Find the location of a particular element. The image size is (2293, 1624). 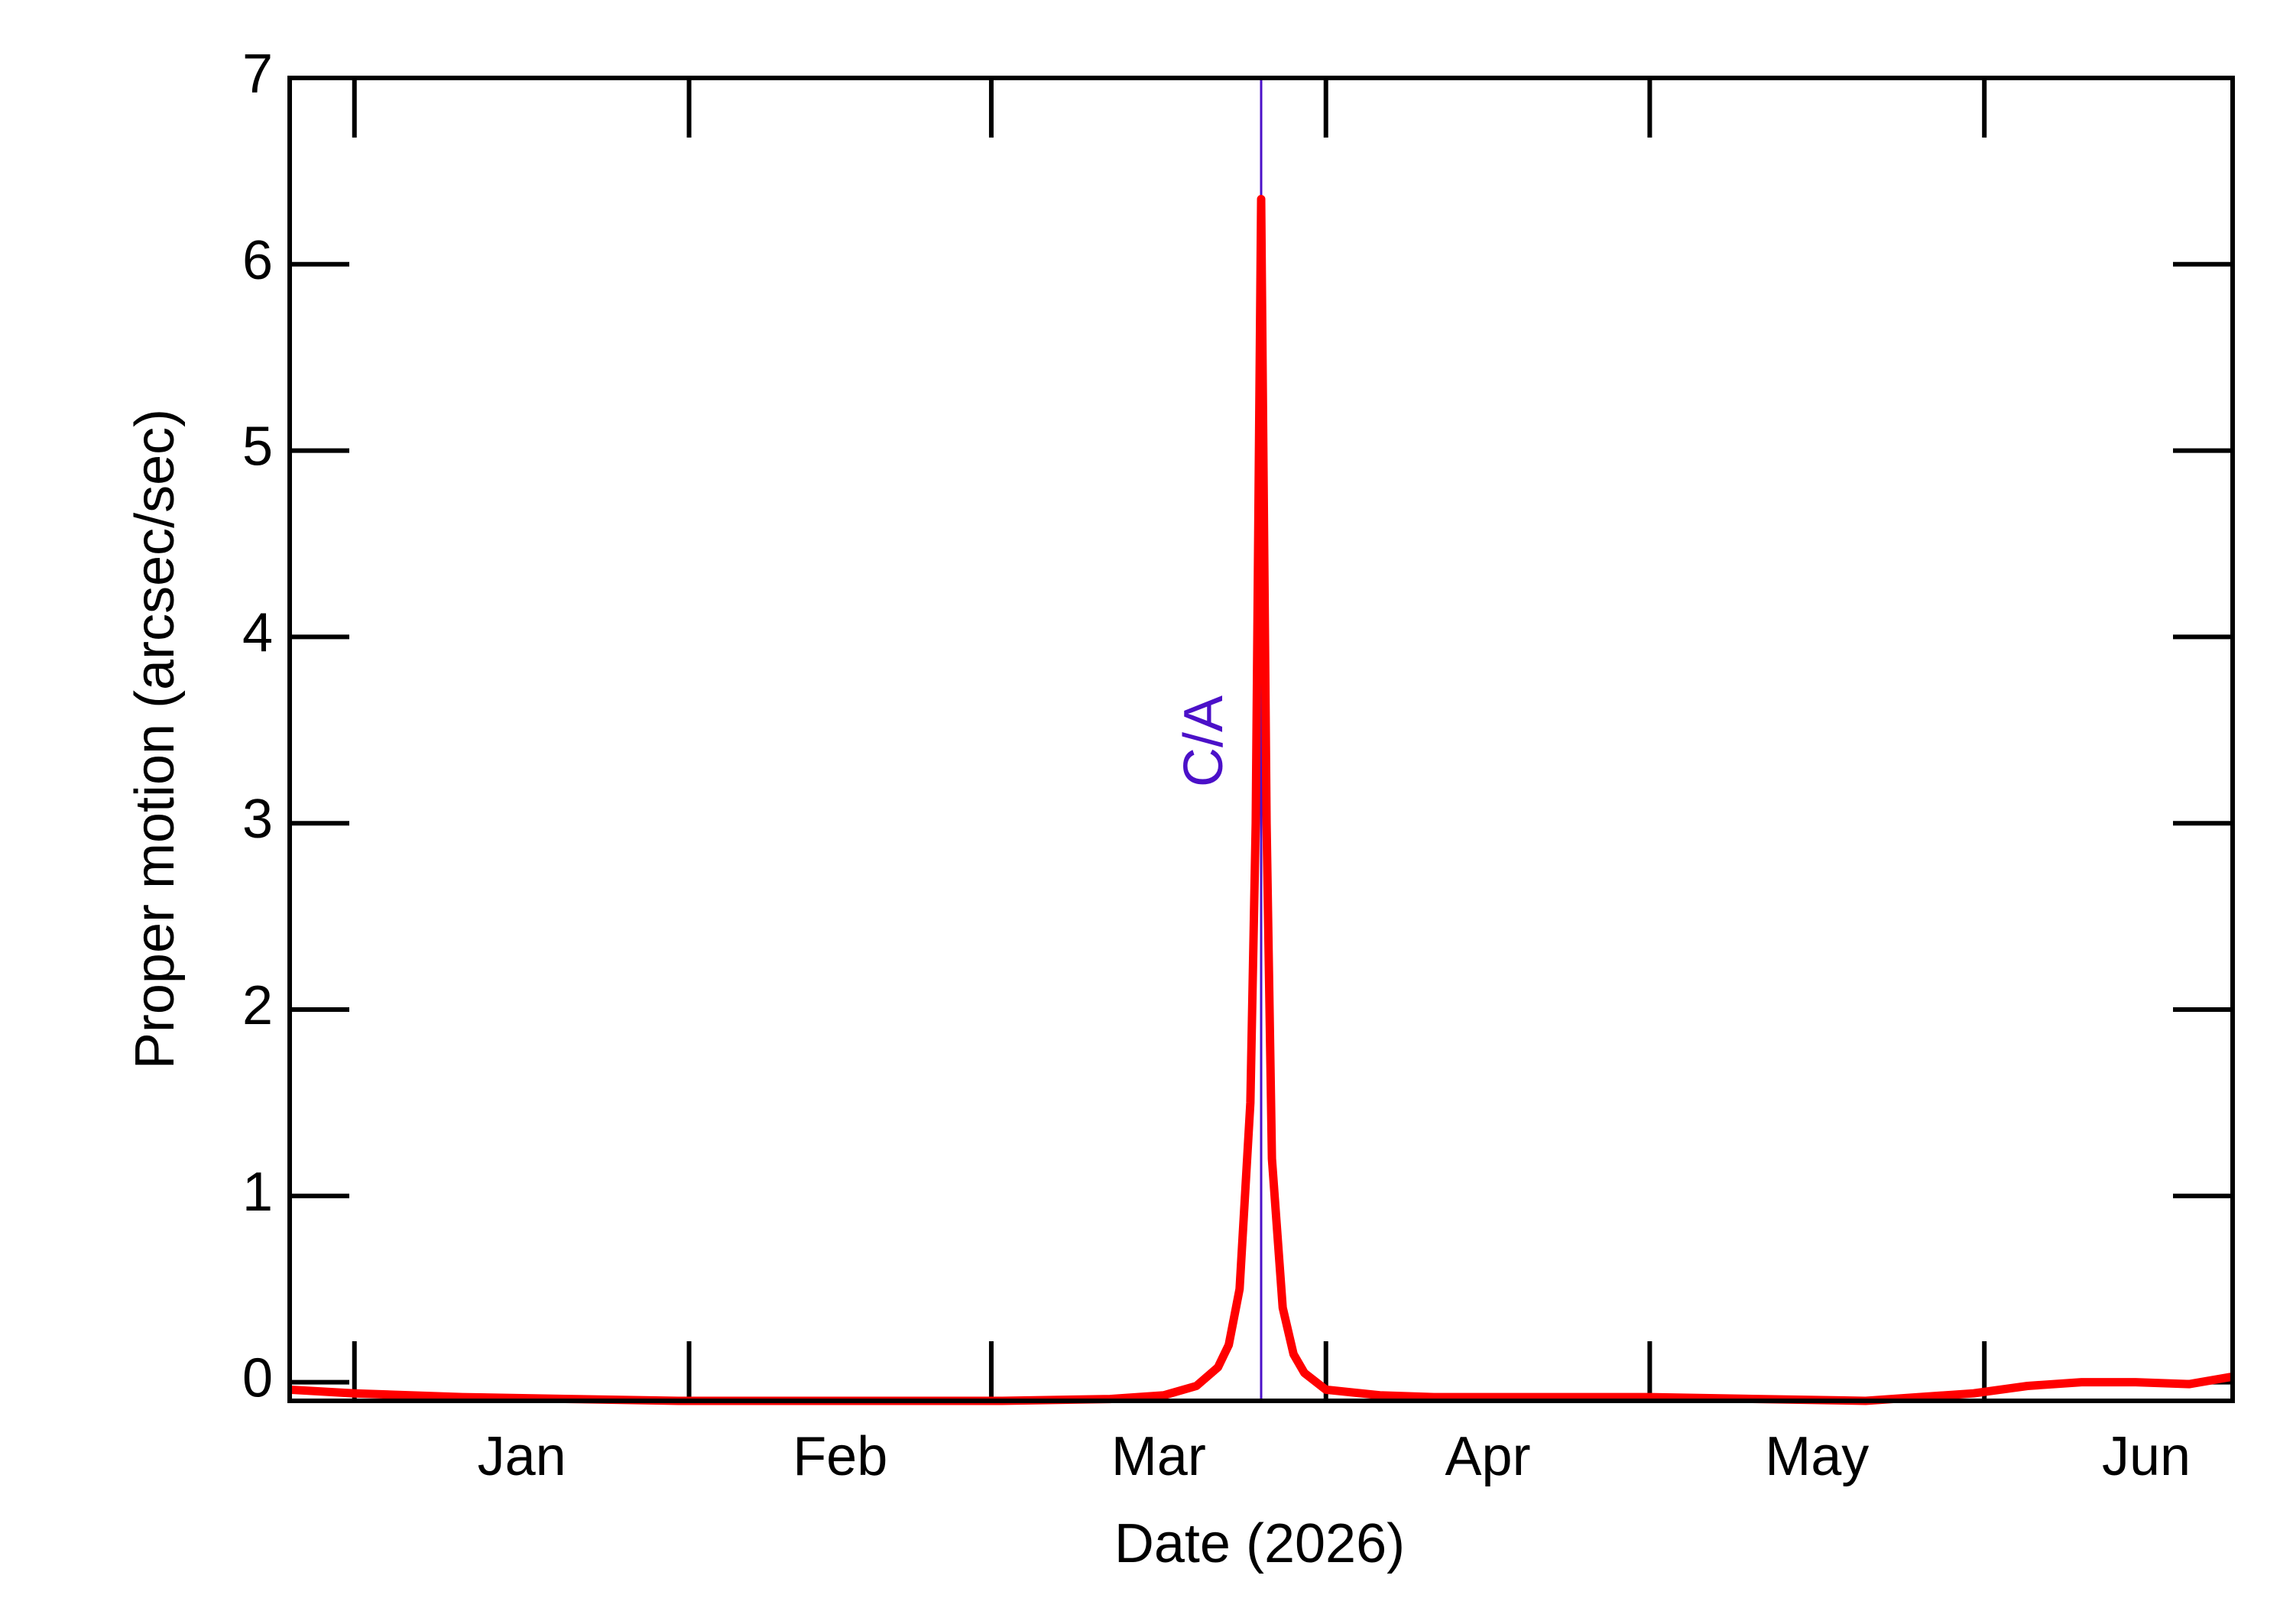

x-tick-label: Apr is located at coordinates (1488, 1456).